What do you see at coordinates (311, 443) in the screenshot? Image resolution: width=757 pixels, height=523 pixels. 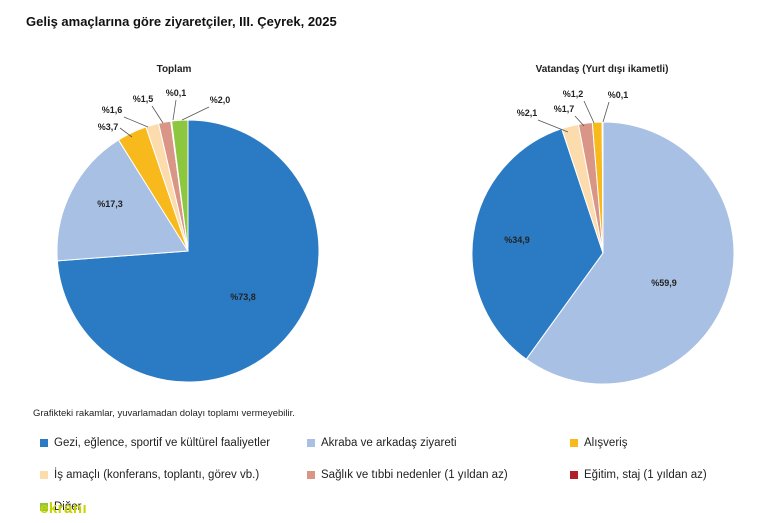 I see `legend-swatch-akraba` at bounding box center [311, 443].